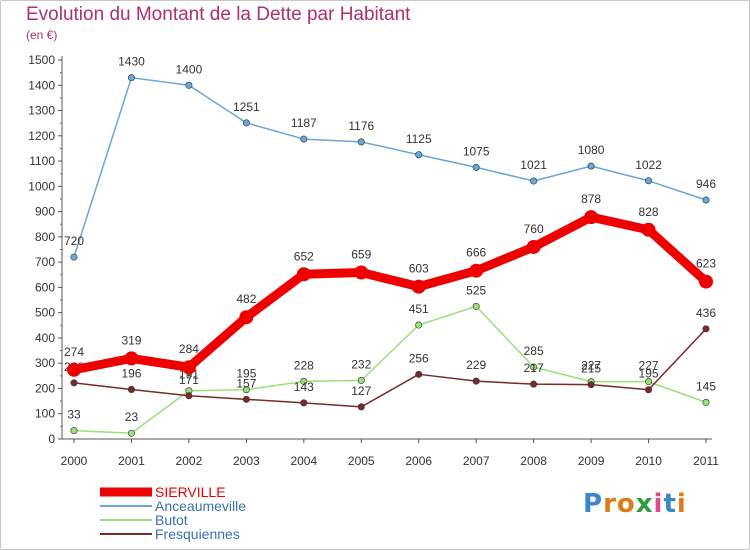 The image size is (750, 550). What do you see at coordinates (42, 161) in the screenshot?
I see `y-tick-label: 1100` at bounding box center [42, 161].